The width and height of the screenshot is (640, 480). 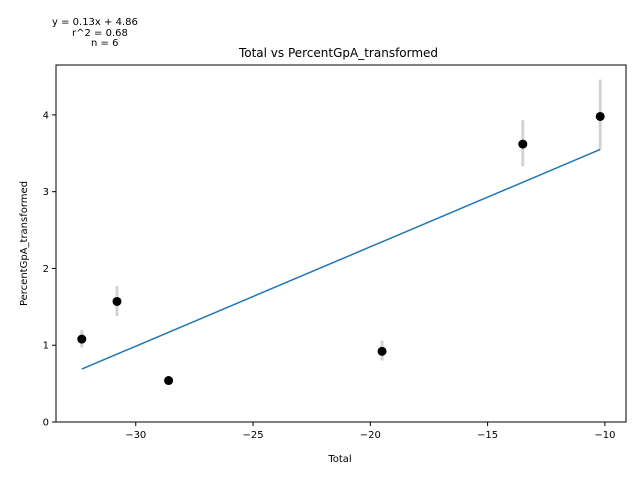 What do you see at coordinates (252, 435) in the screenshot?
I see `x-tick-label: −25` at bounding box center [252, 435].